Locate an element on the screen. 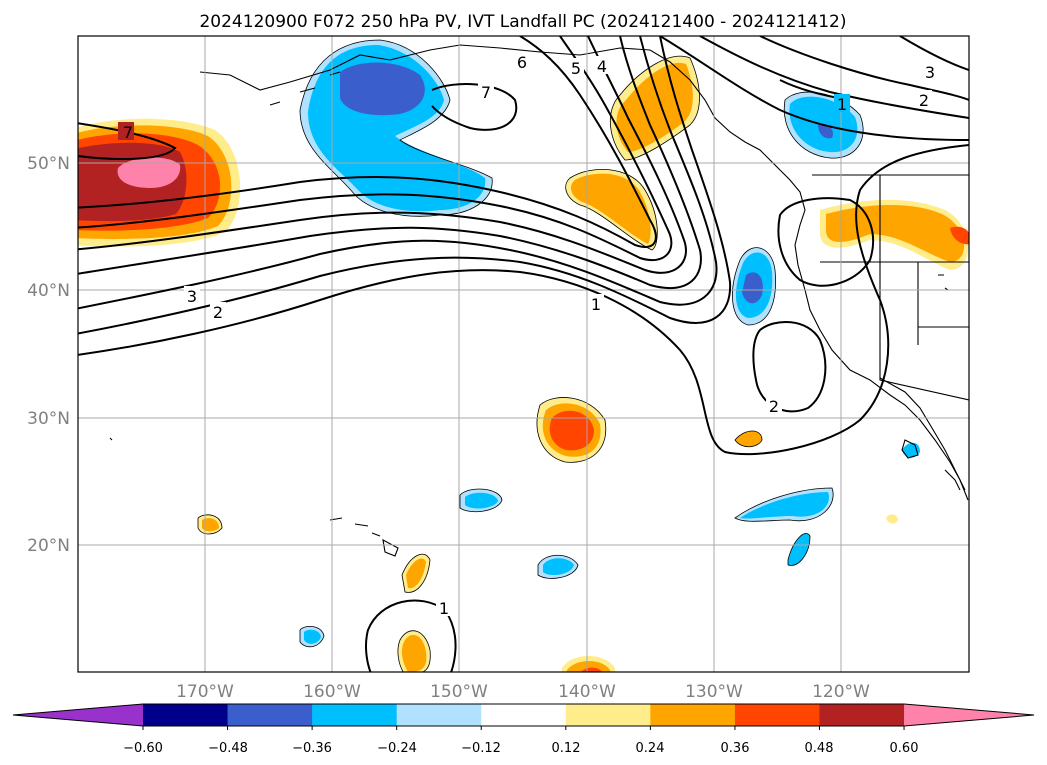 The image size is (1047, 765). colorbar-tick-label: 0.36 is located at coordinates (735, 748).